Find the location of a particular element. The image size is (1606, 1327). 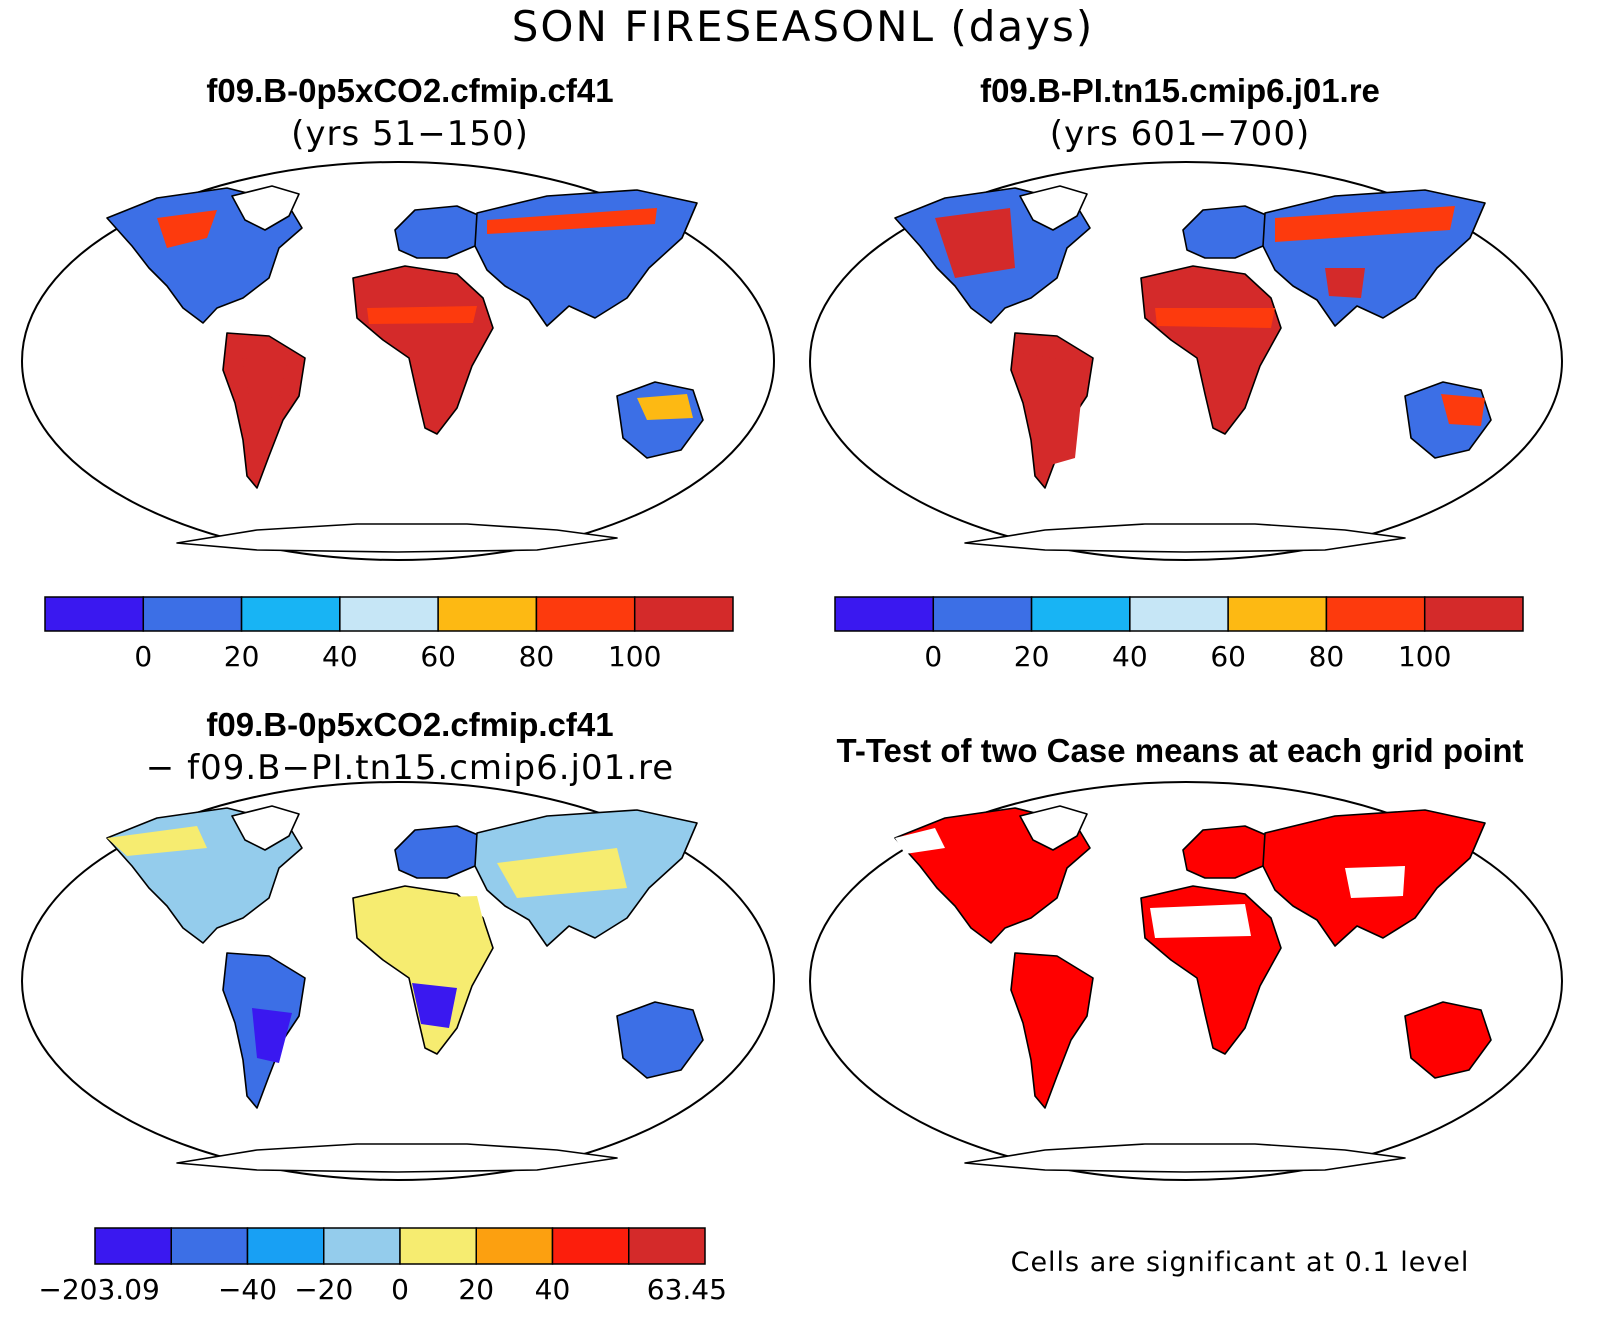

panel-1-title: f09.B-0p5xCO2.cfmip.cf41 is located at coordinates (410, 90).